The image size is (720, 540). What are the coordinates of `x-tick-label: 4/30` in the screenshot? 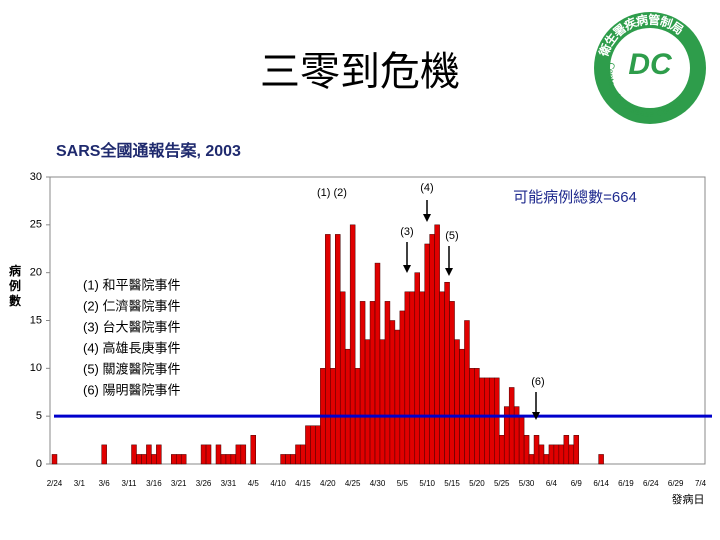 It's located at (378, 483).